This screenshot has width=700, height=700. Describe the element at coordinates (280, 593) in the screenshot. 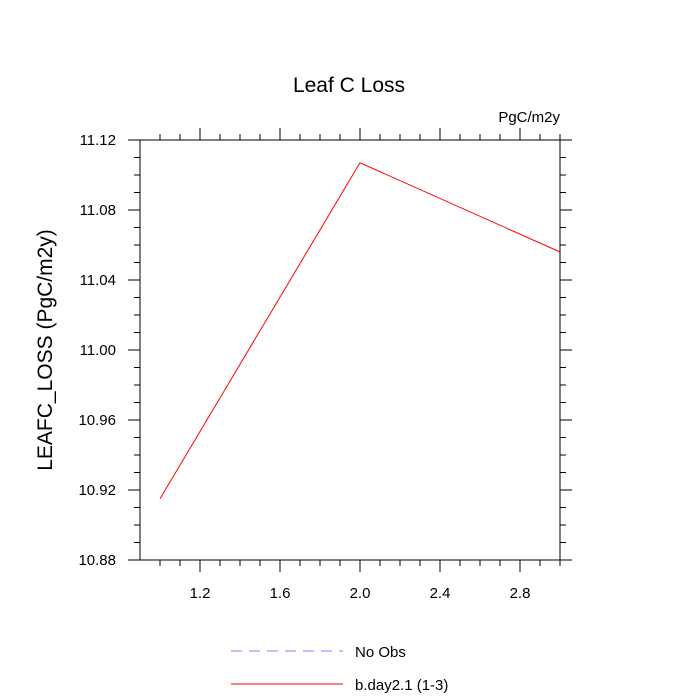

I see `x-tick-label: 1.6` at that location.